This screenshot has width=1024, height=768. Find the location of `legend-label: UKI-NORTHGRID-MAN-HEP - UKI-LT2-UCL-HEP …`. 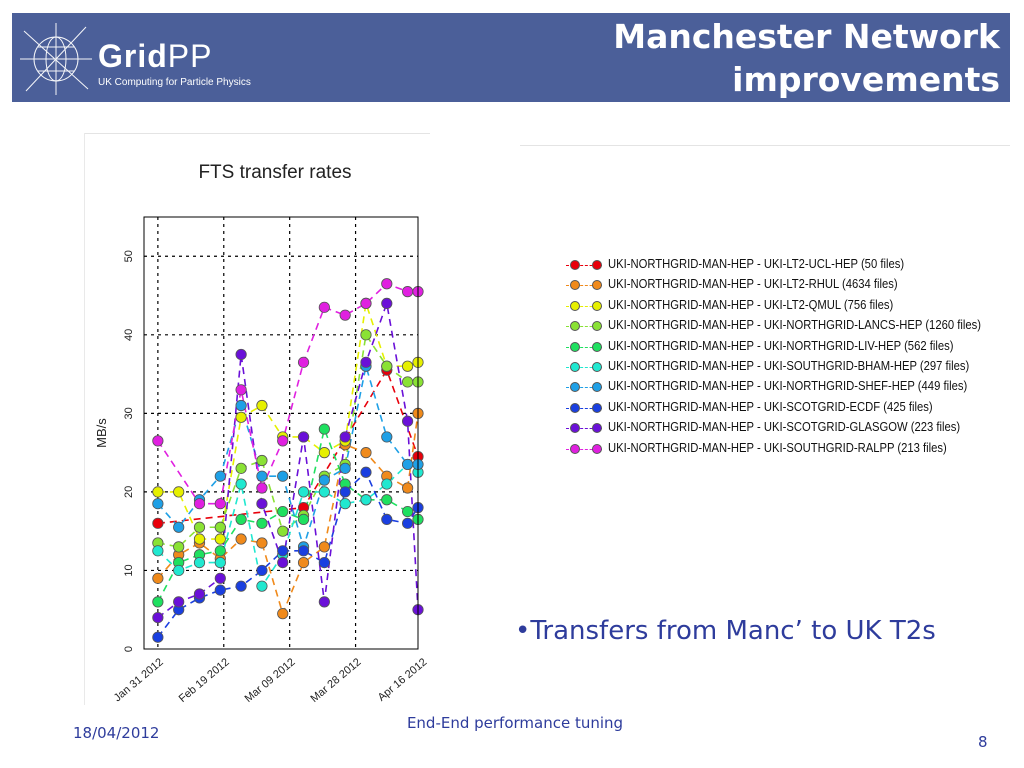

legend-label: UKI-NORTHGRID-MAN-HEP - UKI-LT2-UCL-HEP … is located at coordinates (756, 264).